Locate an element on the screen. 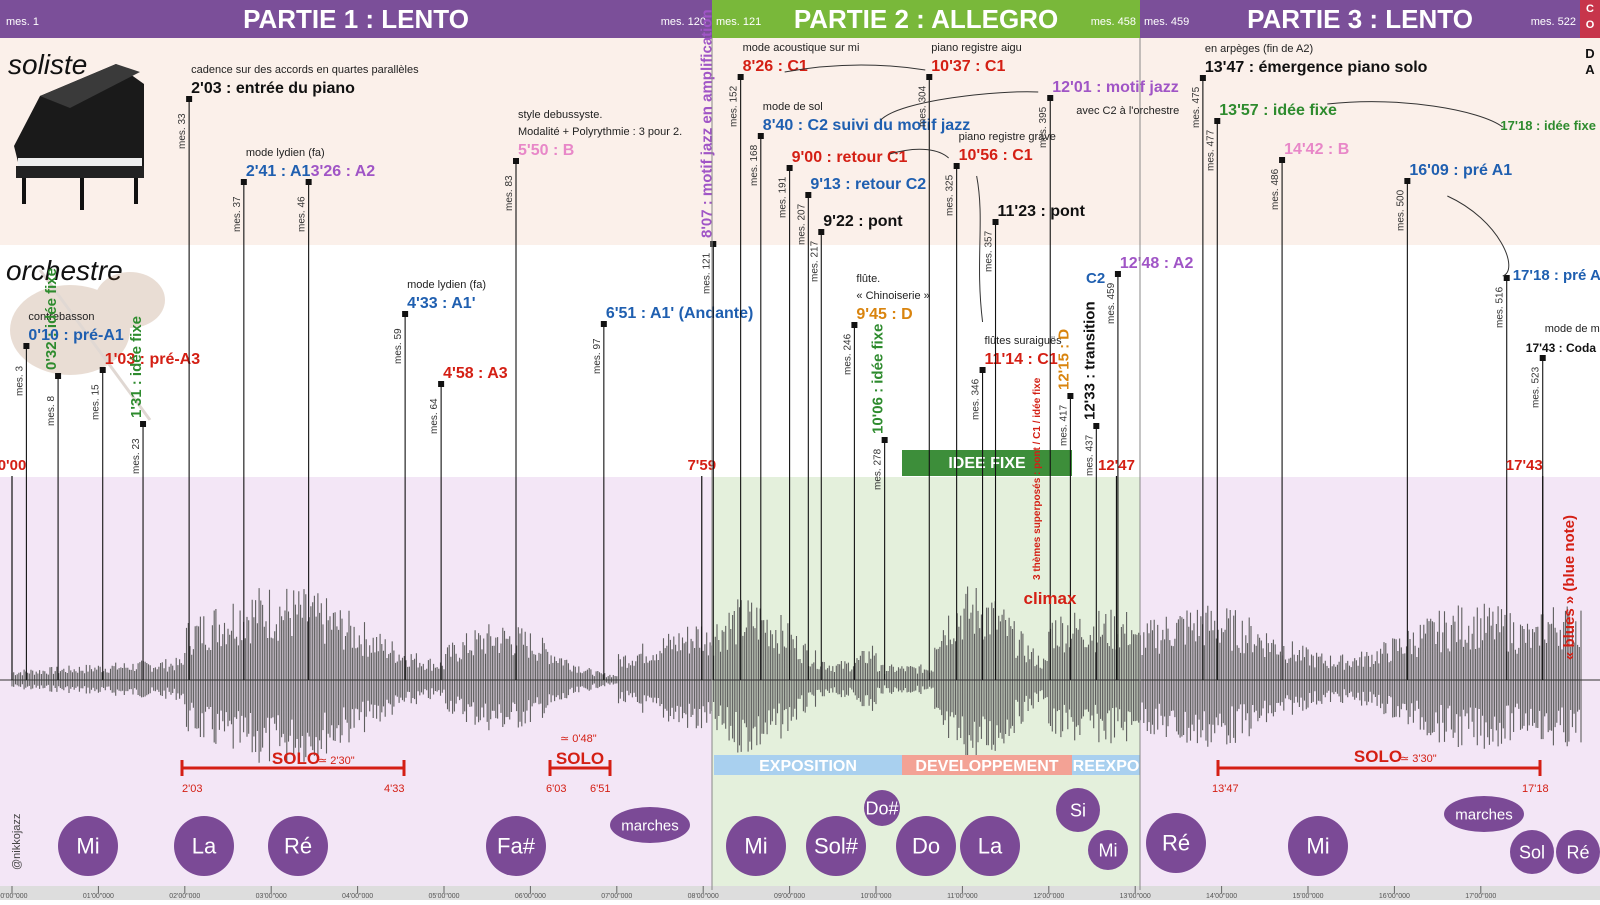 The image size is (1600, 905). section-developpement is located at coordinates (987, 765).